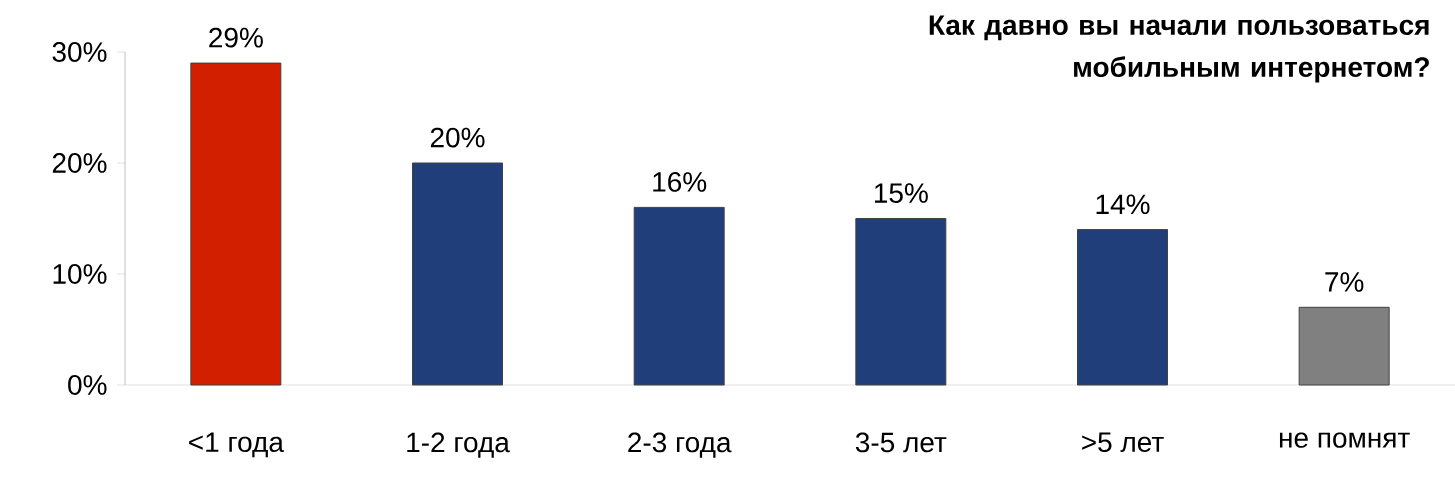  What do you see at coordinates (901, 193) in the screenshot?
I see `data-label: 15%` at bounding box center [901, 193].